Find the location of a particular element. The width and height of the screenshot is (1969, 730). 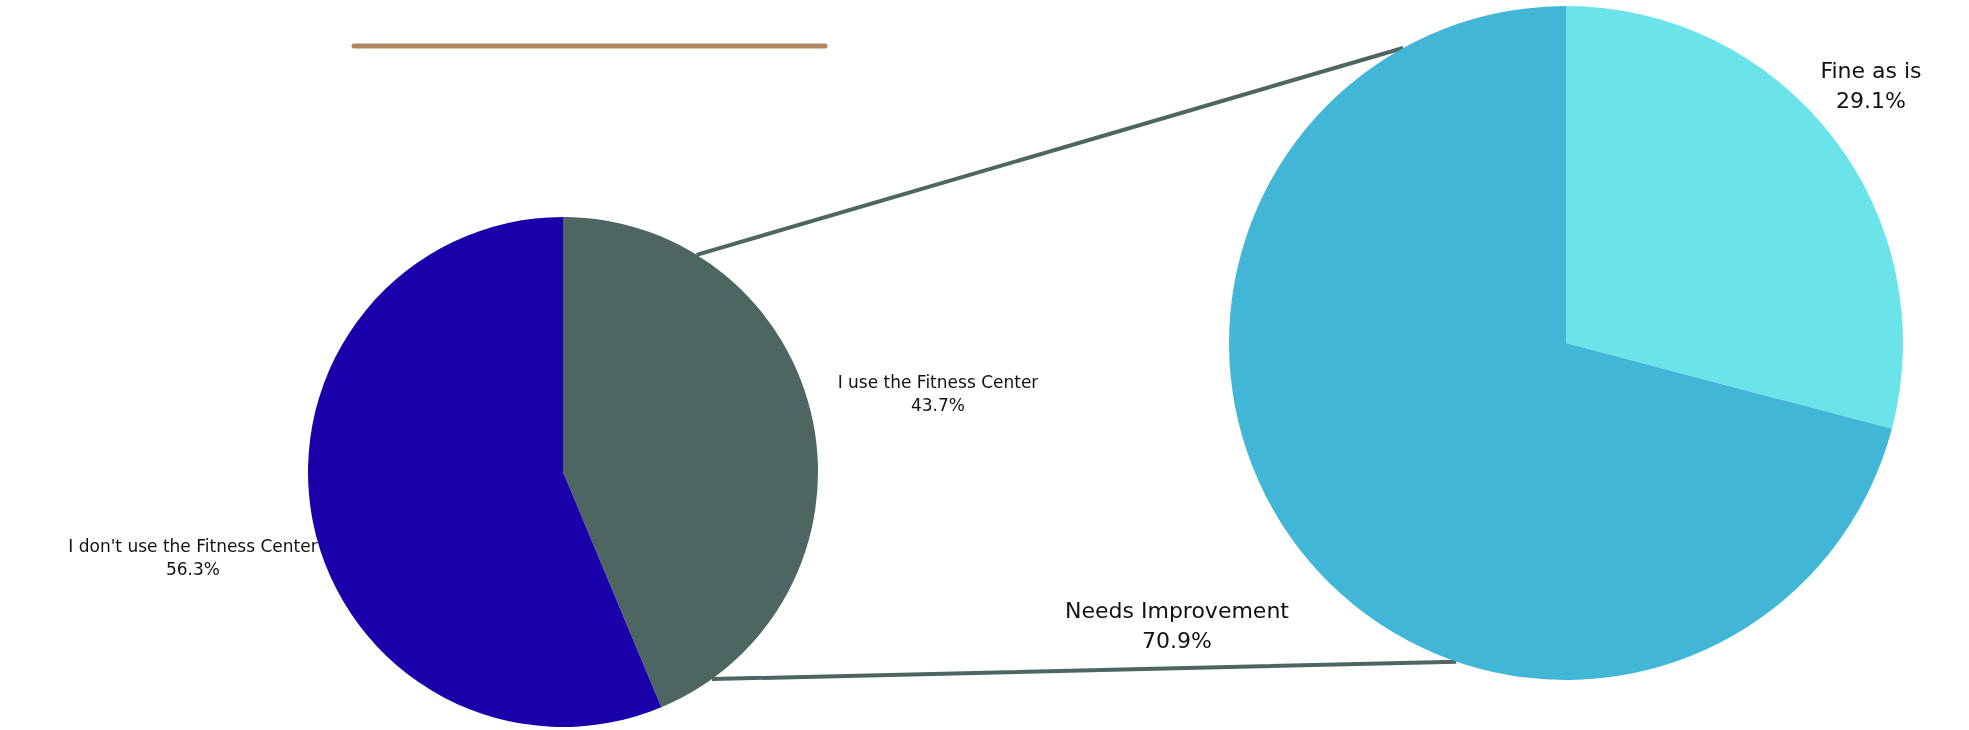

data-label: 56.3% is located at coordinates (193, 568).